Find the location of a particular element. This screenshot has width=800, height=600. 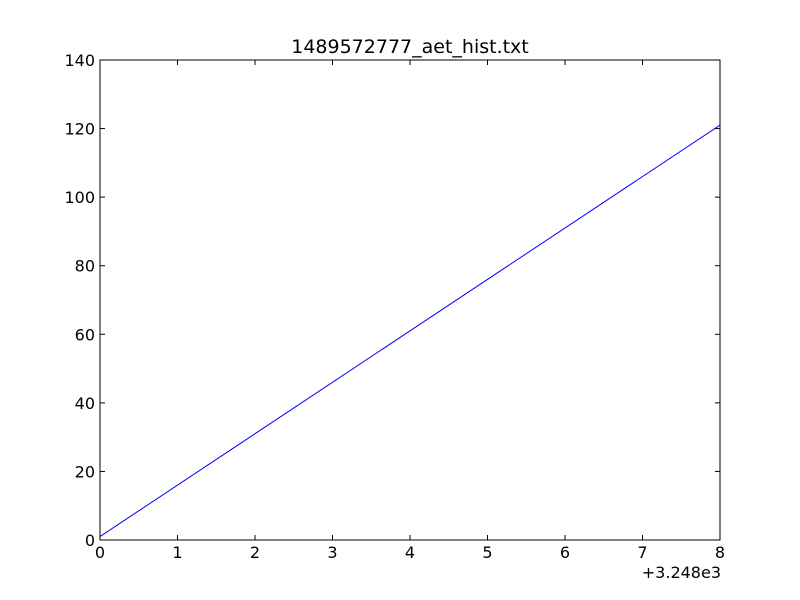

y-tick-label: 100 is located at coordinates (79, 197).